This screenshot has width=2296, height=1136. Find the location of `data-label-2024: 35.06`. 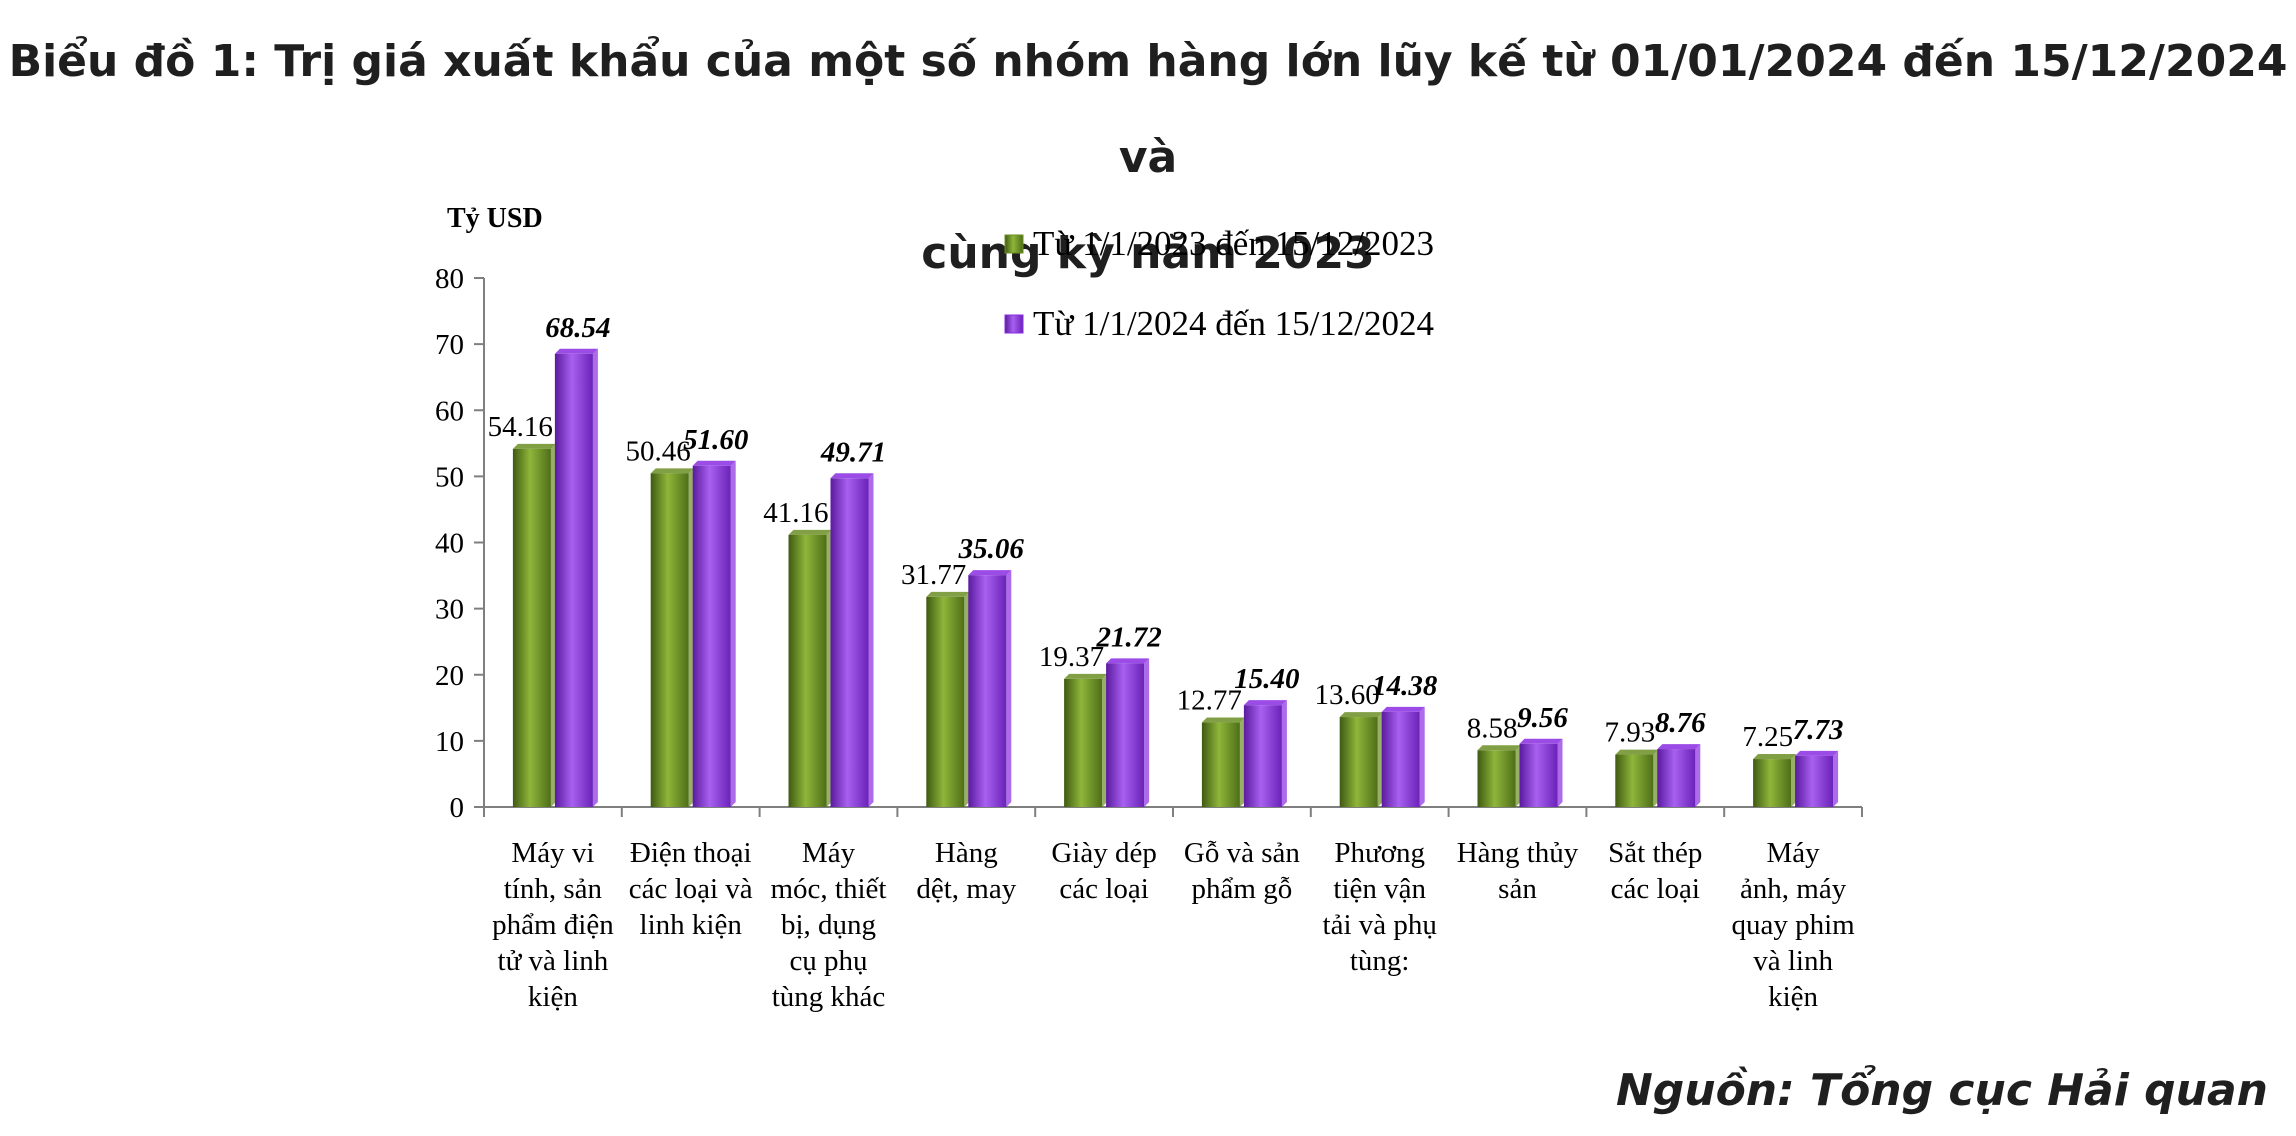

data-label-2024: 35.06 is located at coordinates (991, 549).